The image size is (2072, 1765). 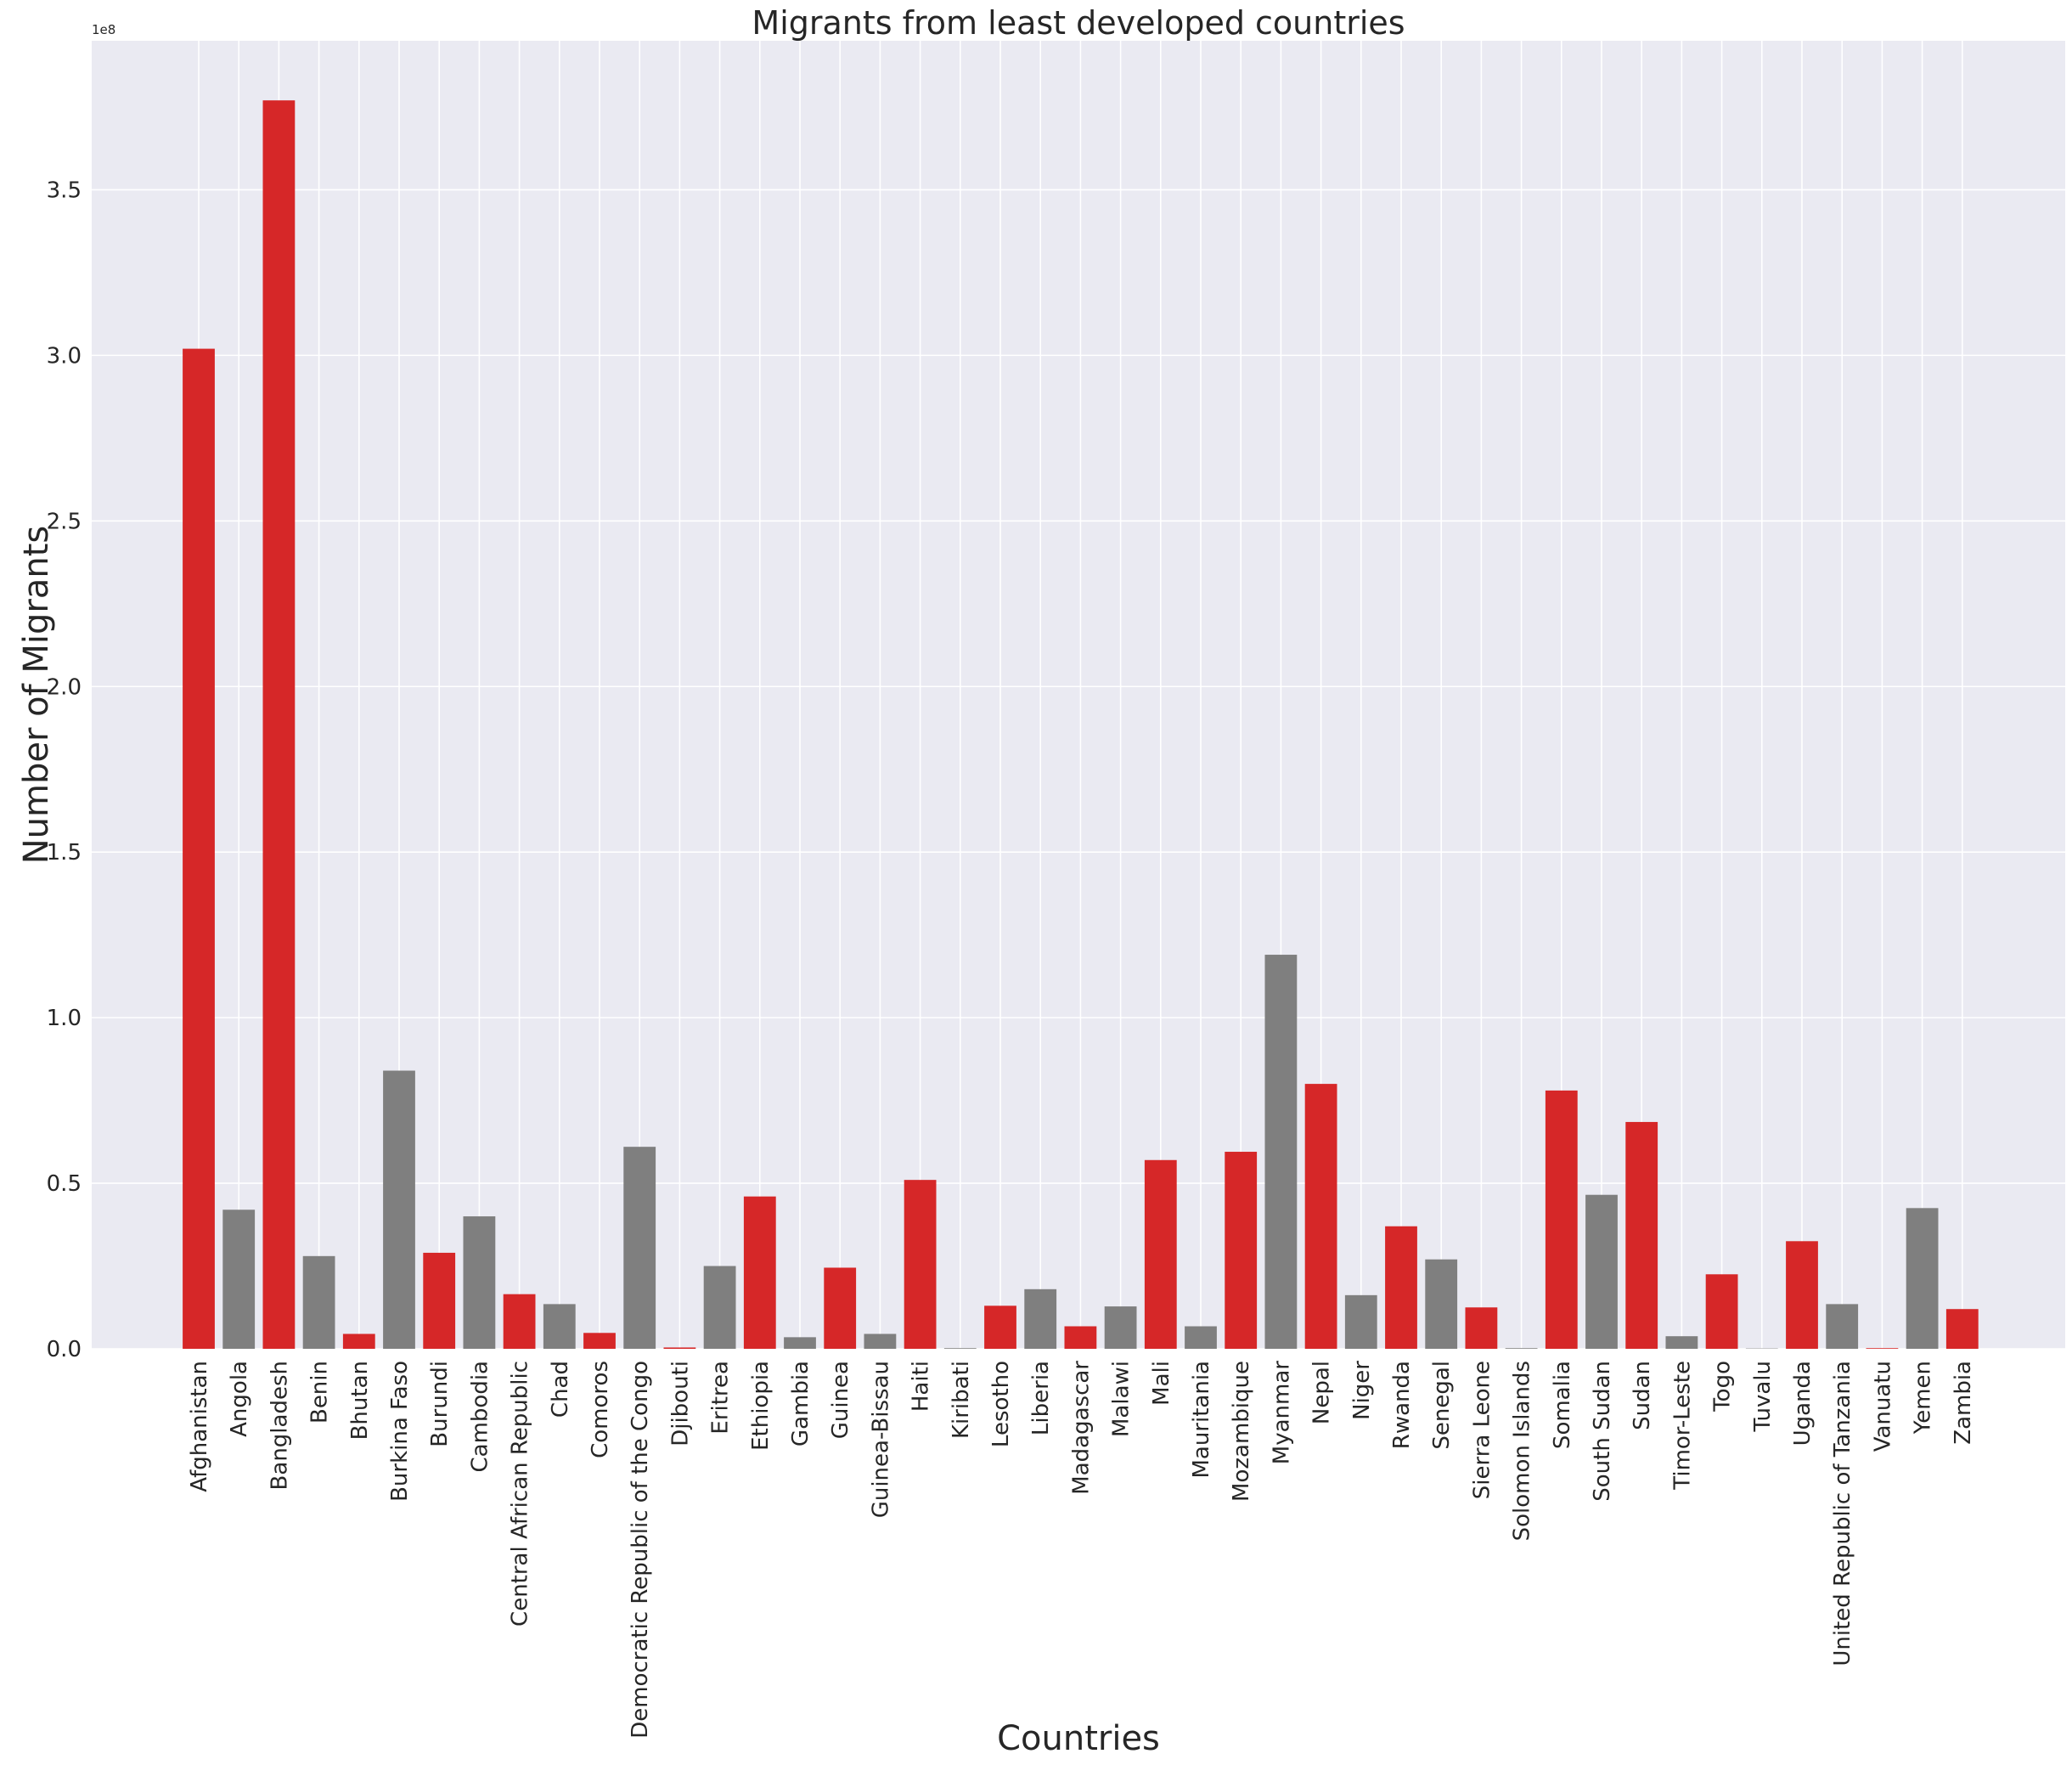 I want to click on bar-lesotho, so click(x=1000, y=1327).